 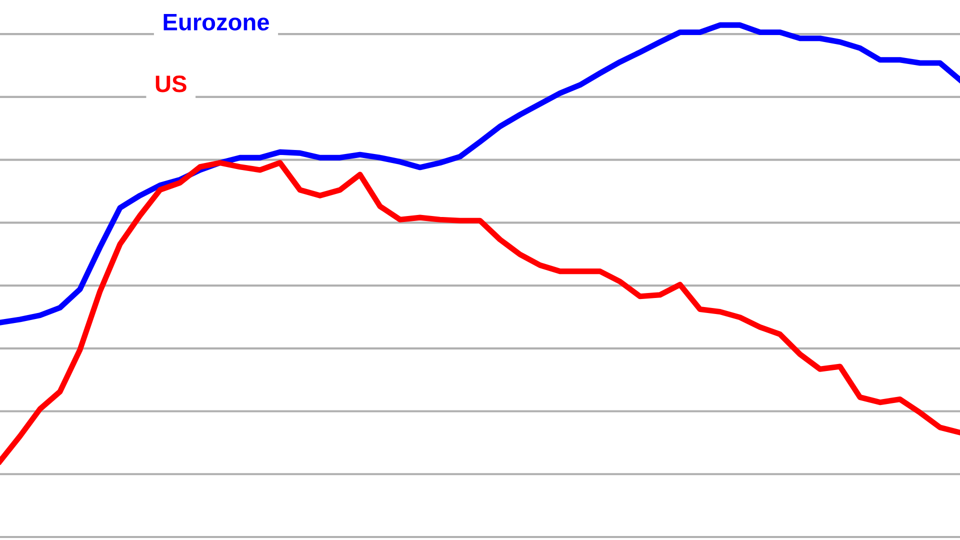 What do you see at coordinates (171, 84) in the screenshot?
I see `text: US` at bounding box center [171, 84].